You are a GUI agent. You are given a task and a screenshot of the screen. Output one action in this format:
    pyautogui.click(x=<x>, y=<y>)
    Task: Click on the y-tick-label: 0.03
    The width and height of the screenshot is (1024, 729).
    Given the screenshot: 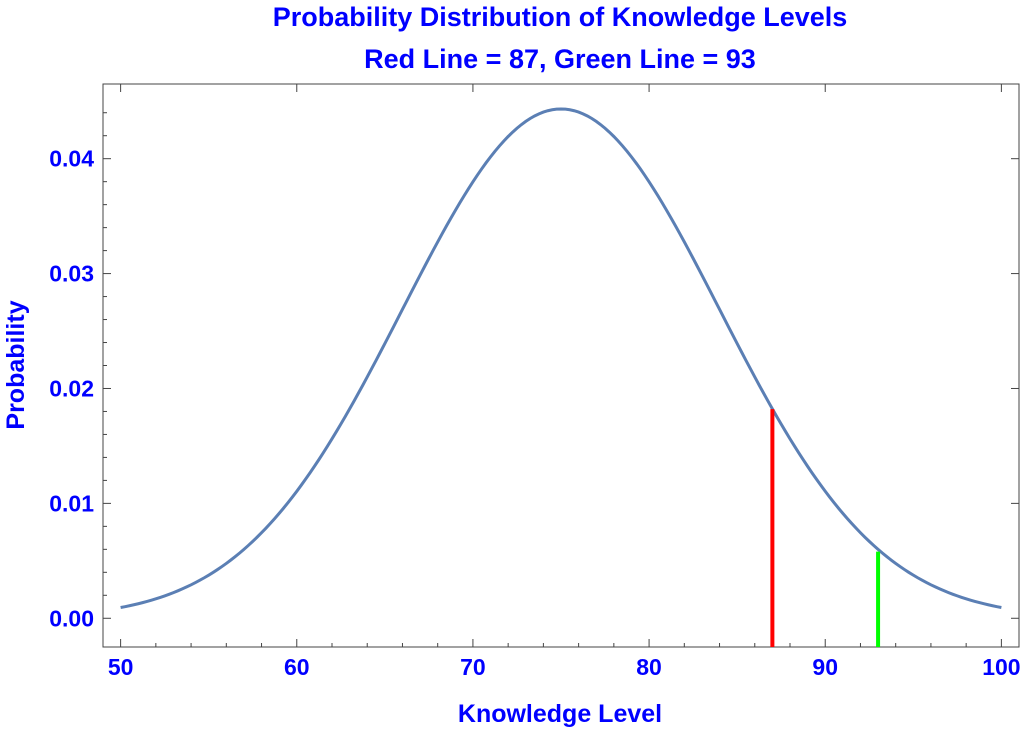 What is the action you would take?
    pyautogui.click(x=71, y=274)
    